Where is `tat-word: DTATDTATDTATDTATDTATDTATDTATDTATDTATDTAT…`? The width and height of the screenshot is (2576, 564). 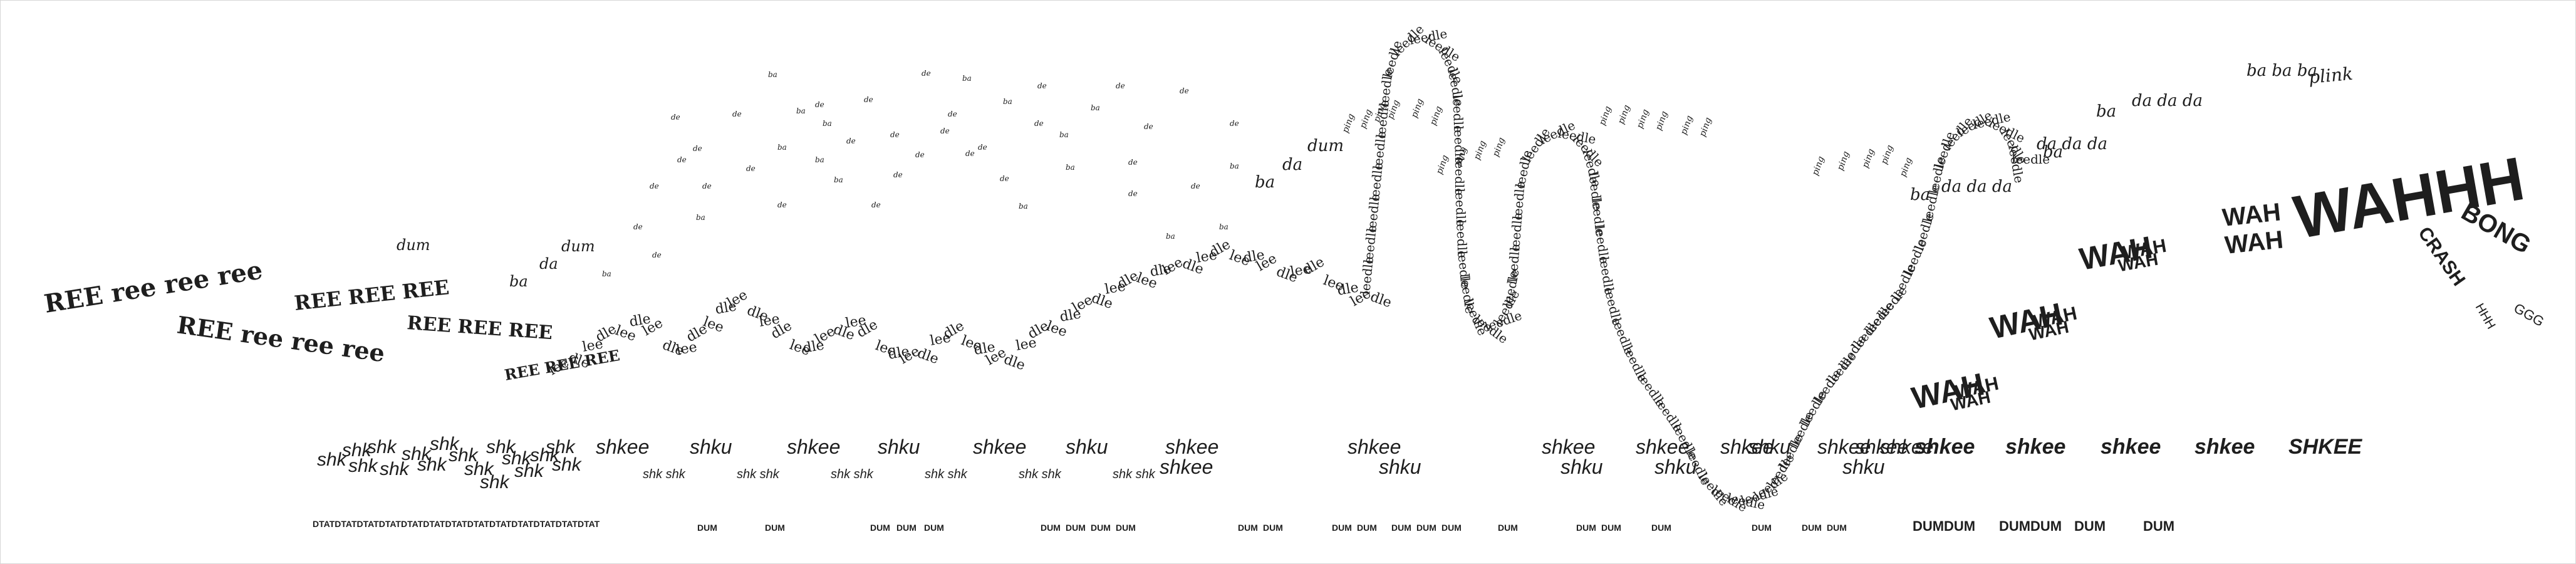 tat-word: DTATDTATDTATDTATDTATDTATDTATDTATDTATDTAT… is located at coordinates (457, 524).